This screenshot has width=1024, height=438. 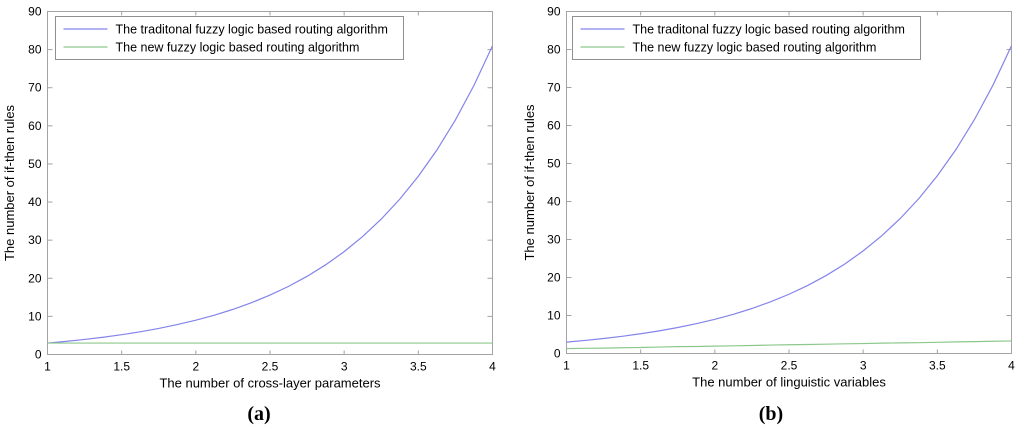 I want to click on caption-a: (a), so click(x=259, y=414).